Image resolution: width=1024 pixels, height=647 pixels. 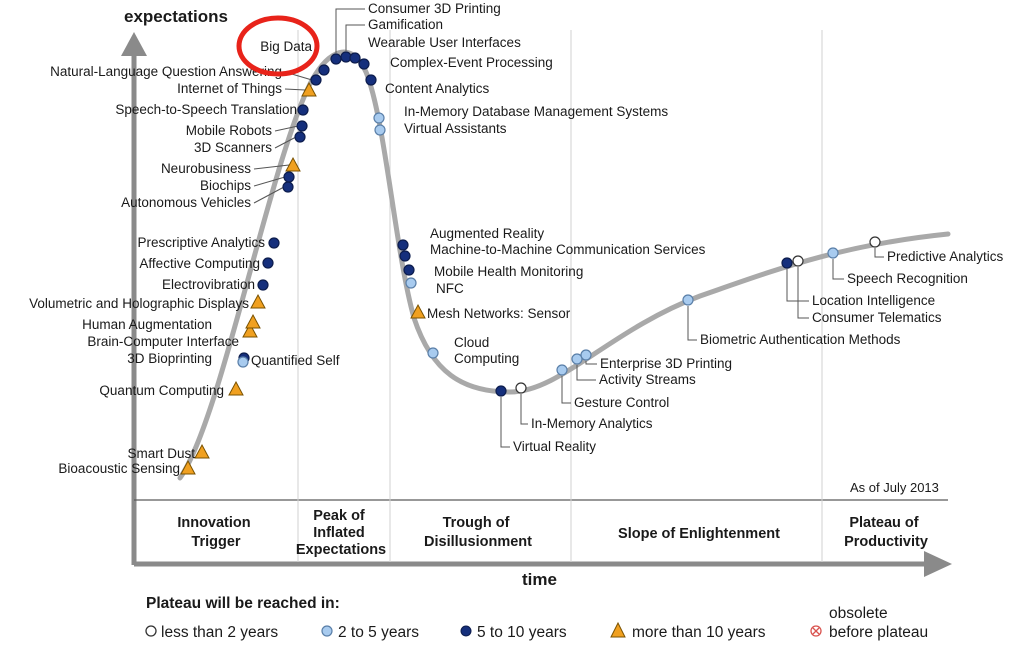 I want to click on label-quantified-self: Quantified Self, so click(x=295, y=360).